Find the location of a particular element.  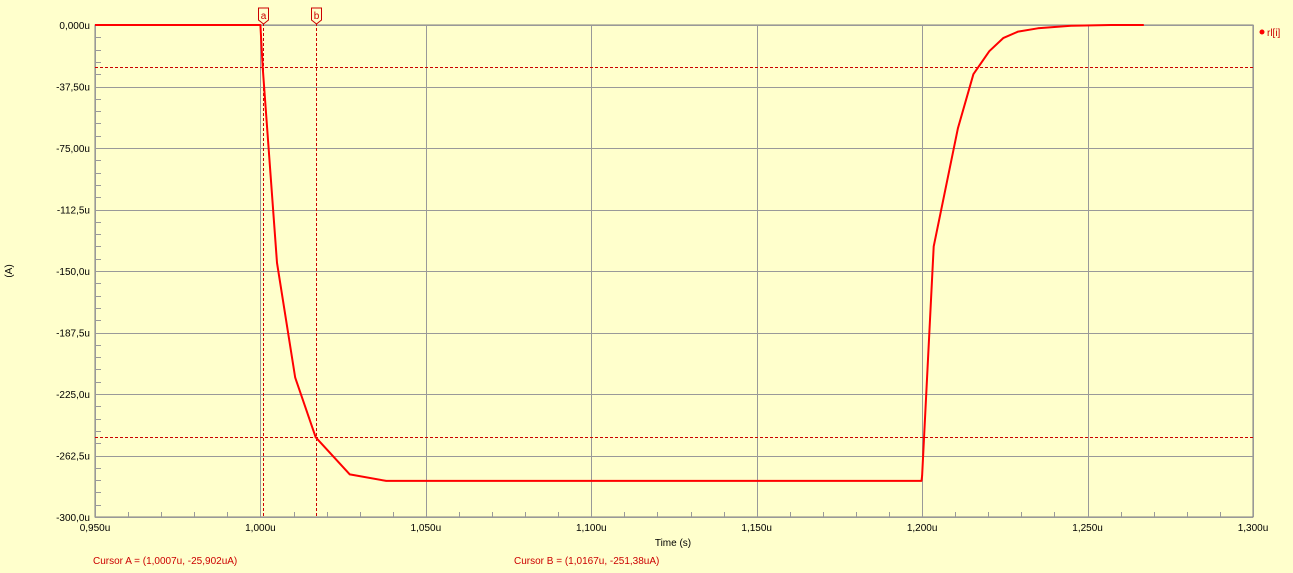

y-tick-label: -150,0u is located at coordinates (73, 272).